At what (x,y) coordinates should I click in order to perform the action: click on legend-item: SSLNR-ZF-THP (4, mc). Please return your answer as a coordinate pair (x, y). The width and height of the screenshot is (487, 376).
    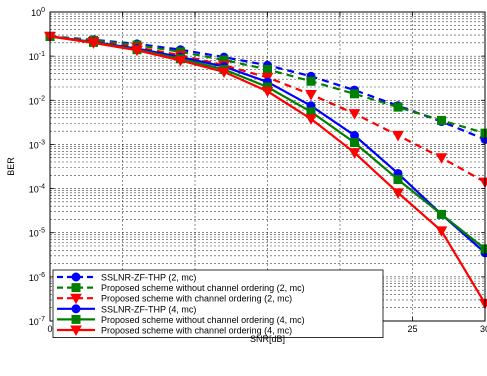
    Looking at the image, I should click on (126, 309).